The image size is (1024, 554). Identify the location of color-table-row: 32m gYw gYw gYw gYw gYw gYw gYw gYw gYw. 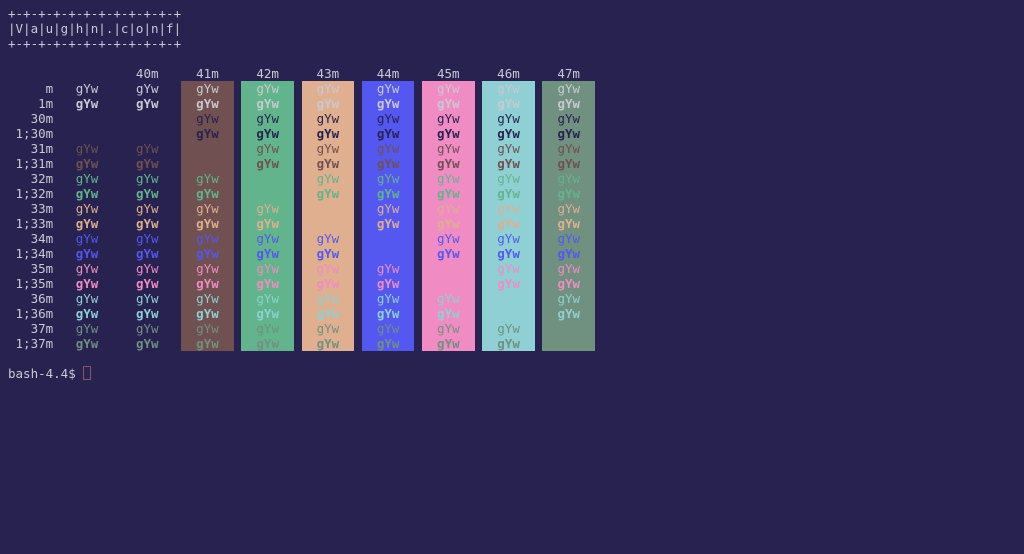
(302, 178).